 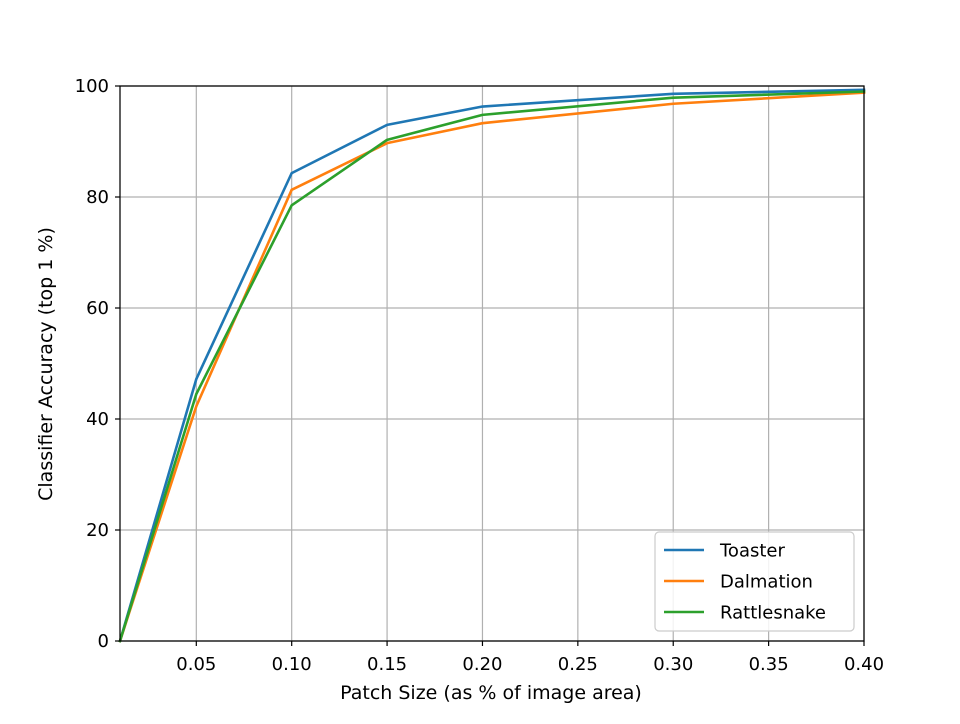 What do you see at coordinates (578, 664) in the screenshot?
I see `x-tick-label: 0.25` at bounding box center [578, 664].